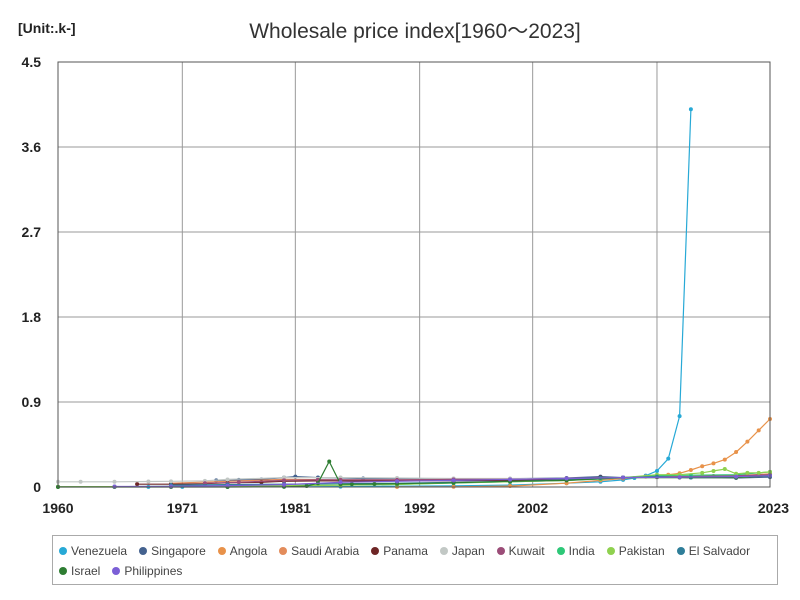  Describe the element at coordinates (86, 571) in the screenshot. I see `legend-label: Israel` at that location.